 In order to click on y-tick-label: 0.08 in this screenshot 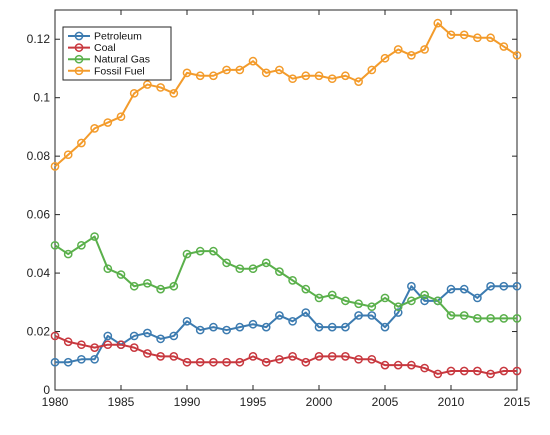, I will do `click(39, 156)`.